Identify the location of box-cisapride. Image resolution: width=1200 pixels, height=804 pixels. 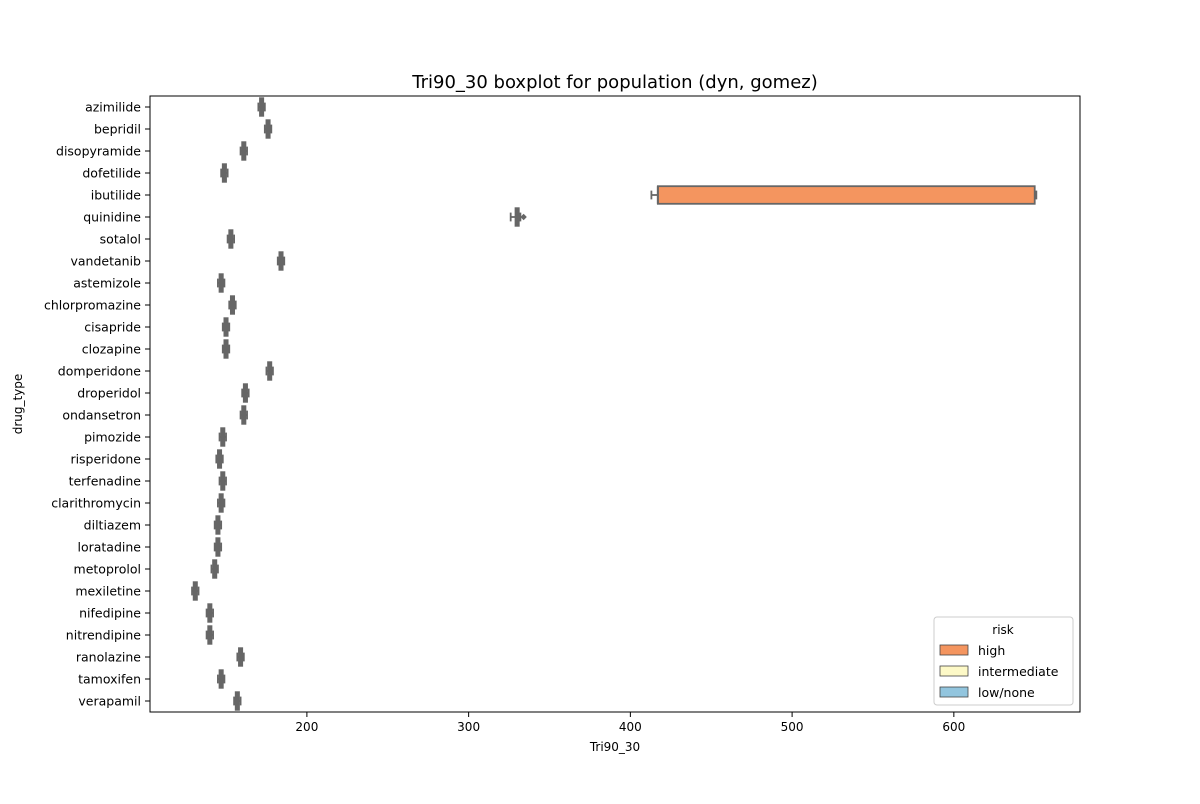
(226, 327).